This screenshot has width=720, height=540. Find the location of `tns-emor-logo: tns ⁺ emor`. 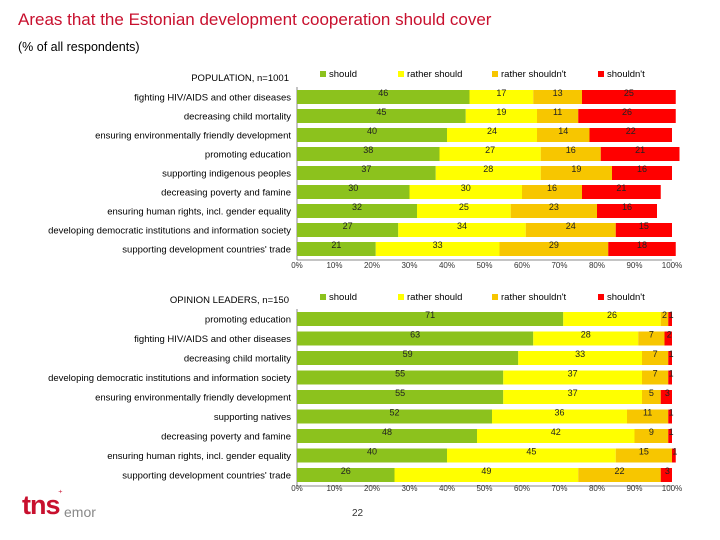

tns-emor-logo: tns ⁺ emor is located at coordinates (62, 509).